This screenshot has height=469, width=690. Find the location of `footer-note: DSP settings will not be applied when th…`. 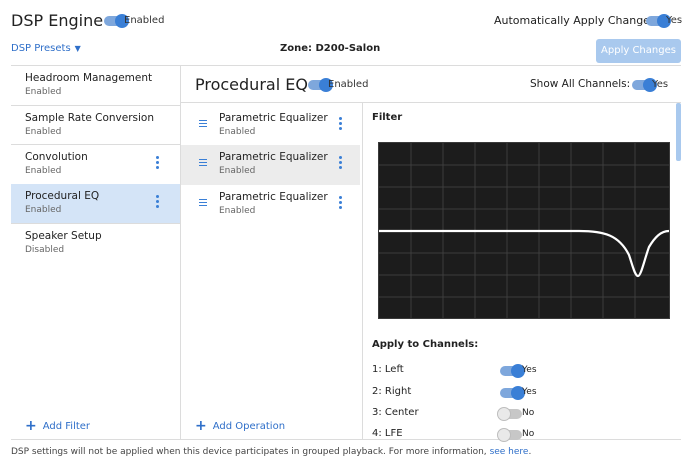

footer-note: DSP settings will not be applied when th… is located at coordinates (271, 452).